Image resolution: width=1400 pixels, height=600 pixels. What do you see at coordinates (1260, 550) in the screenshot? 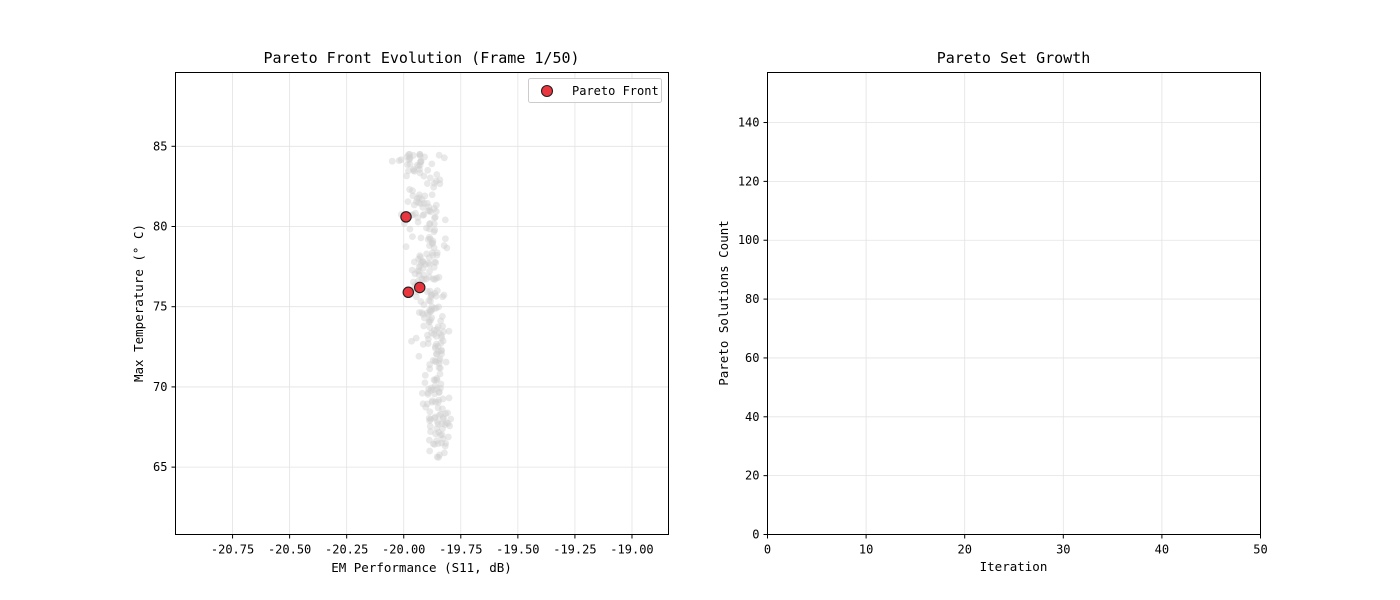
I see `x-tick-label: 50` at bounding box center [1260, 550].